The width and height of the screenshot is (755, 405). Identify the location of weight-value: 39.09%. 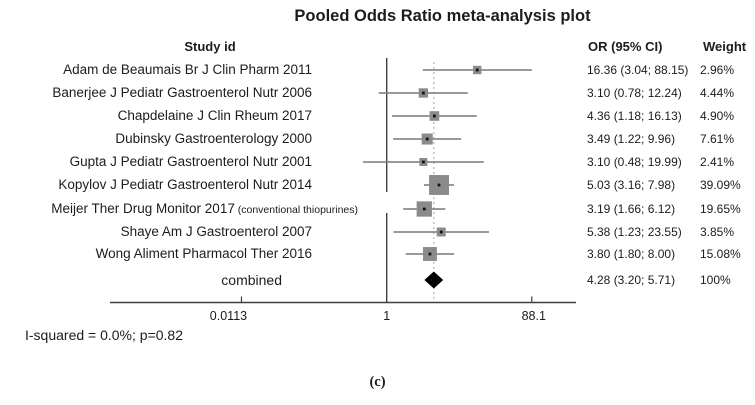
(720, 185).